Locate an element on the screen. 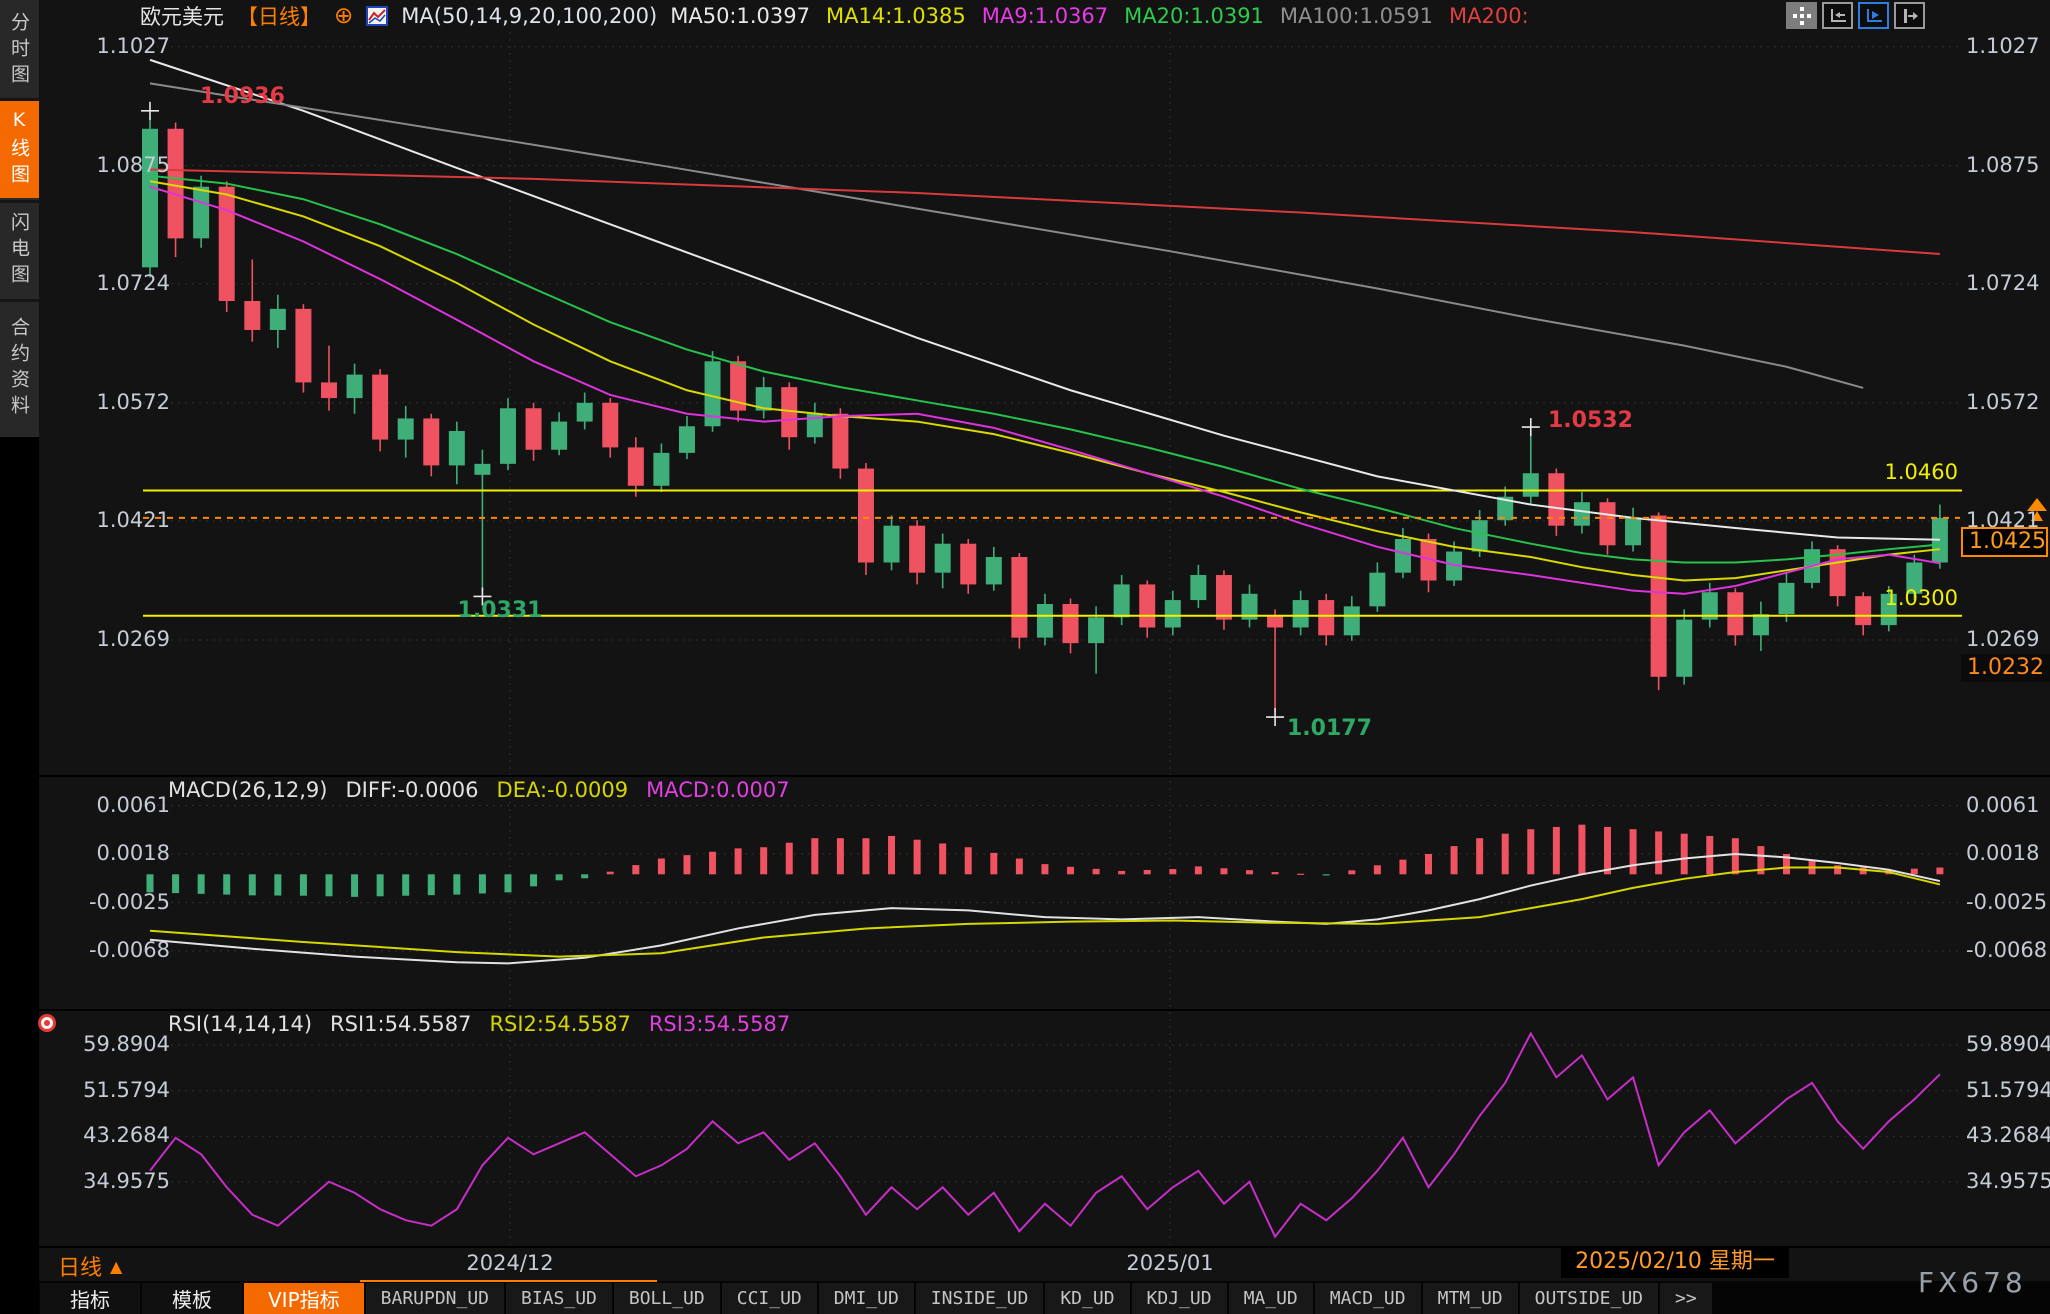  rsi1-value: RSI1:54.5587 is located at coordinates (401, 1024).